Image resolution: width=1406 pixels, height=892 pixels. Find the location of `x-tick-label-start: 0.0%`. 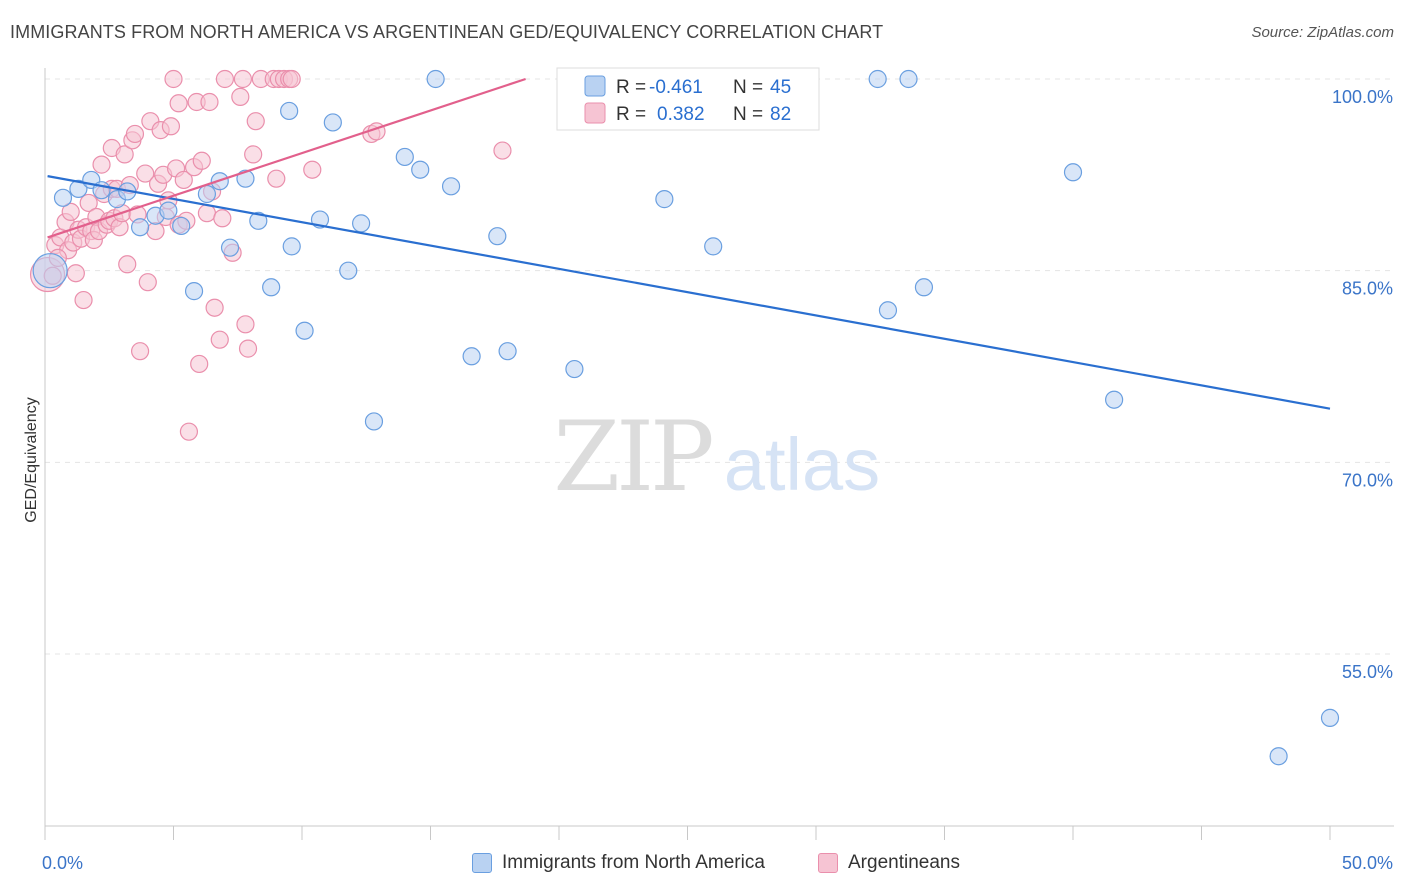

x-tick-label-start: 0.0% is located at coordinates (62, 863).